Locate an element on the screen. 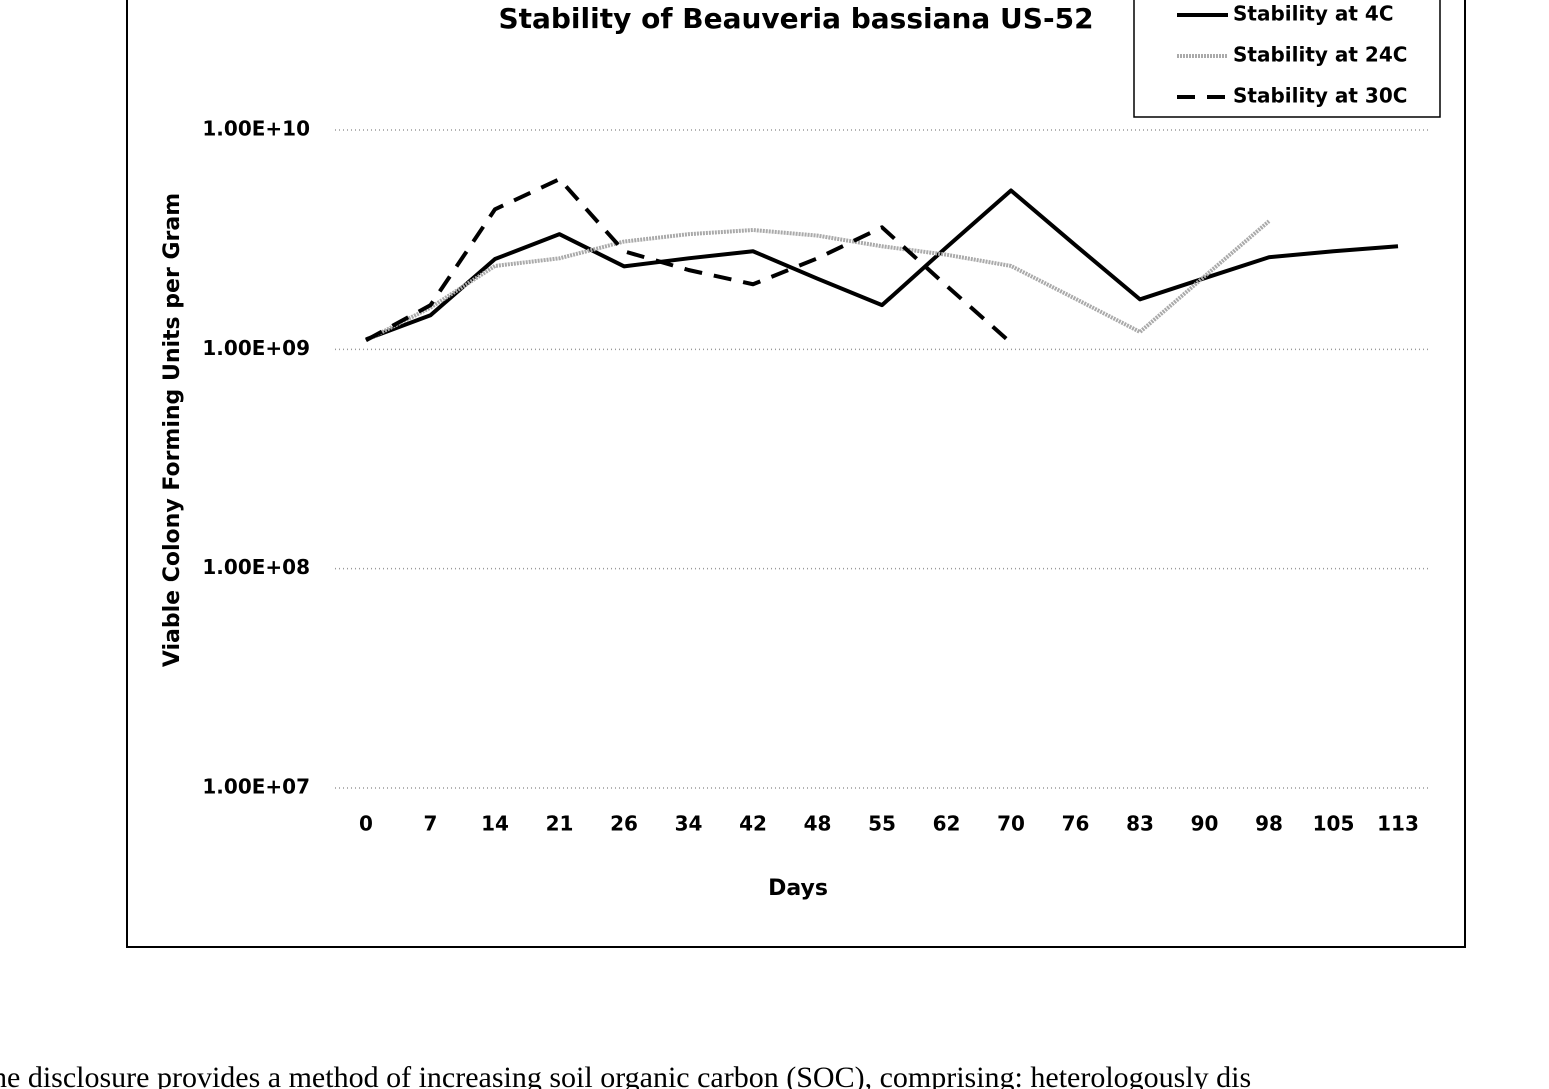 This screenshot has width=1549, height=1089. x-tick-label: 0 is located at coordinates (366, 824).